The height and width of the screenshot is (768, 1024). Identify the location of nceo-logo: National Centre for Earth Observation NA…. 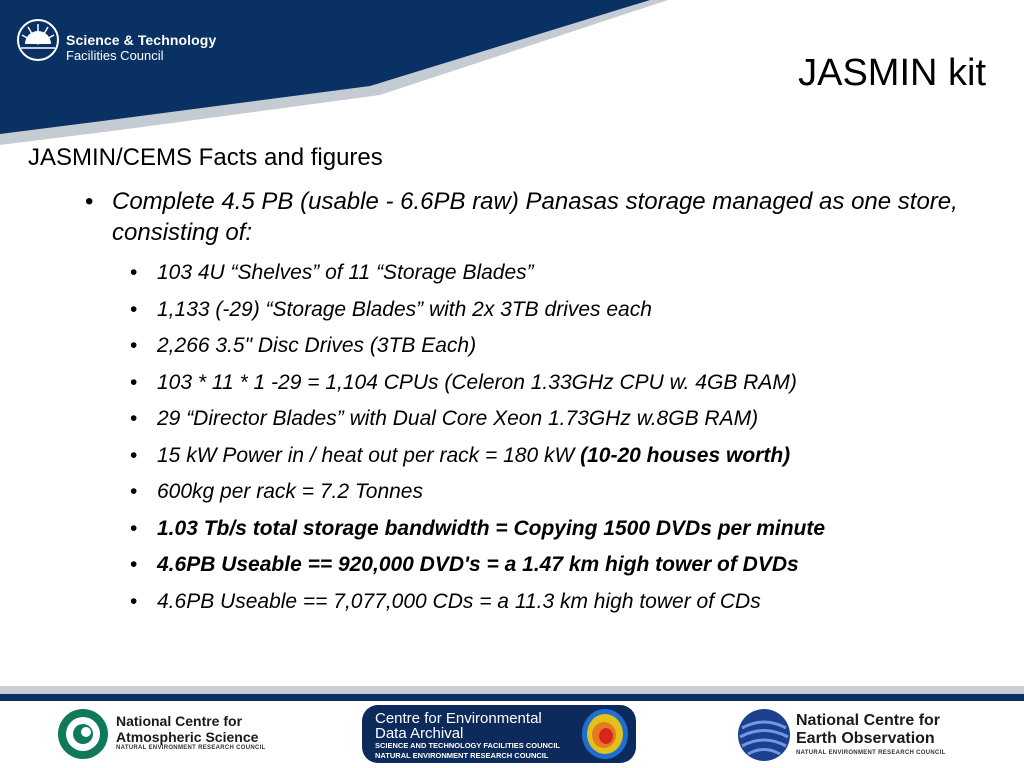
(856, 735).